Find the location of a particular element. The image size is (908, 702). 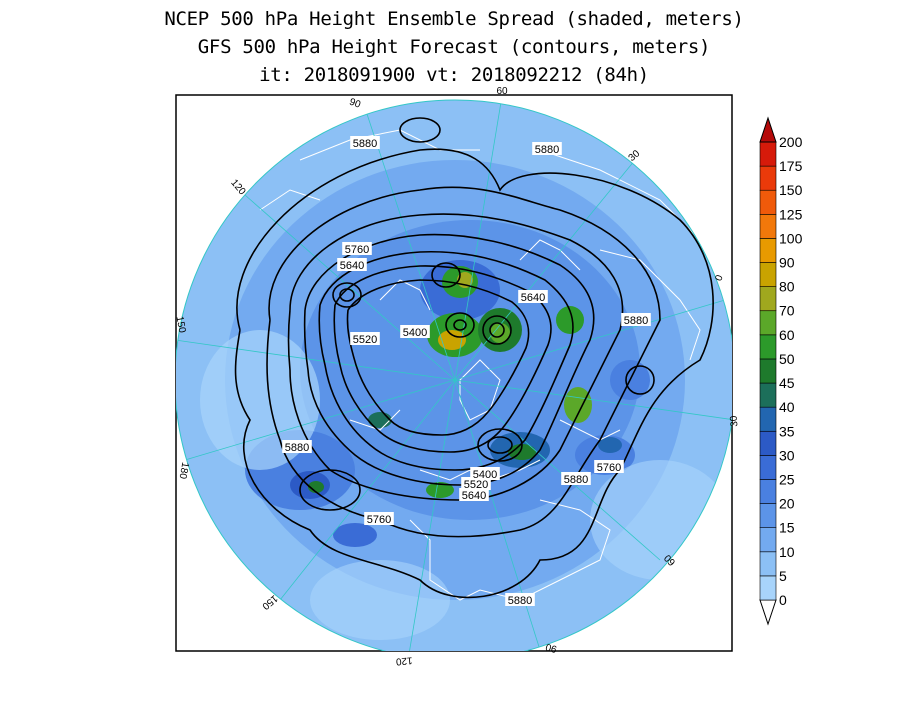

colorbar-tick-label: 20 is located at coordinates (787, 504).